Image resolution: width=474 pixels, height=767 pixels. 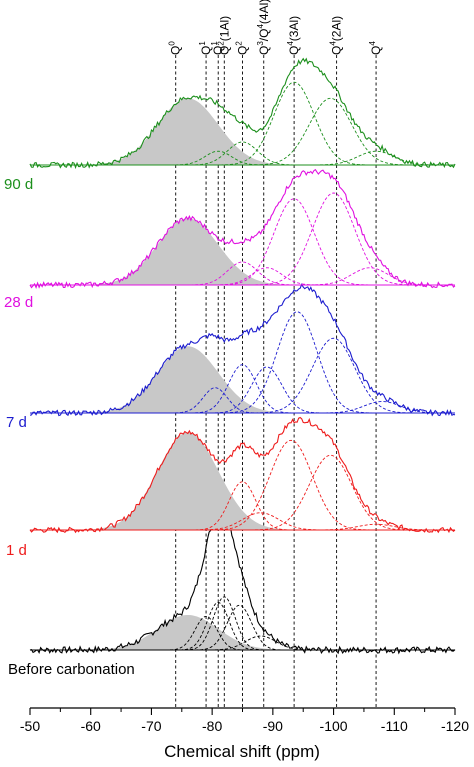 What do you see at coordinates (293, 35) in the screenshot?
I see `reference-label: Q4(3Al)` at bounding box center [293, 35].